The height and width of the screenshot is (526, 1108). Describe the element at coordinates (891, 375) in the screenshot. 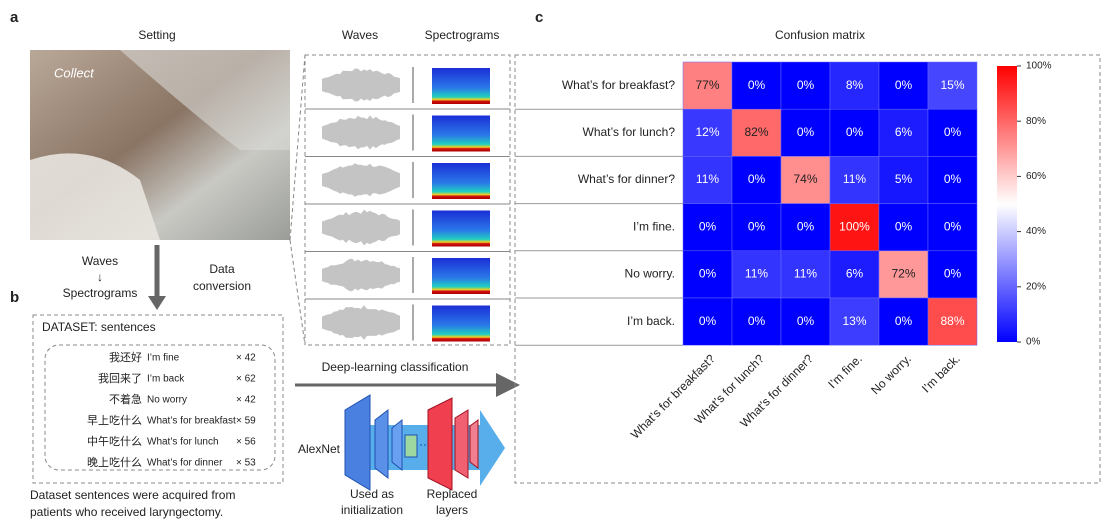

I see `col-label: No worry.` at that location.